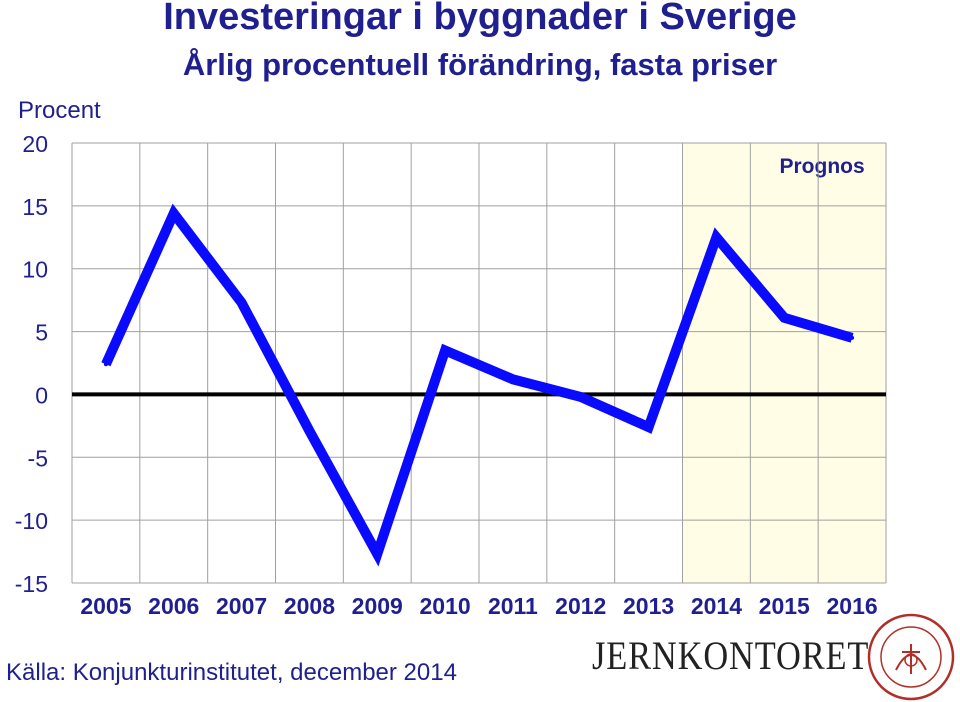 This screenshot has height=702, width=960. Describe the element at coordinates (41, 333) in the screenshot. I see `y-tick-label: 5` at that location.